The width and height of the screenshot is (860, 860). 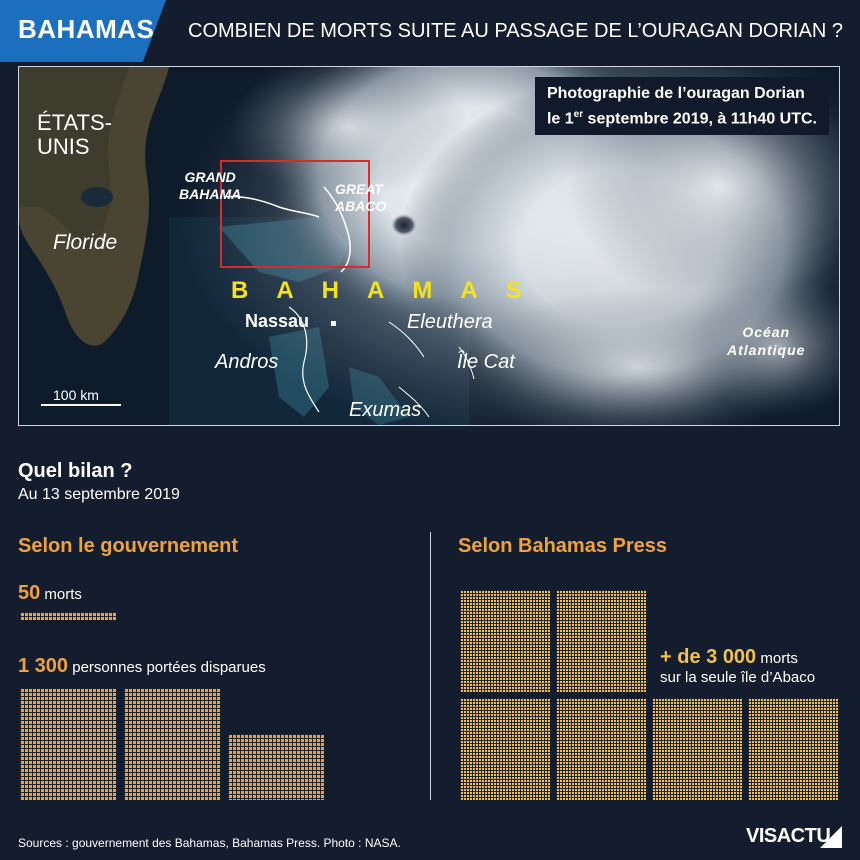 I want to click on government-missing-value: 1 300, so click(x=43, y=666).